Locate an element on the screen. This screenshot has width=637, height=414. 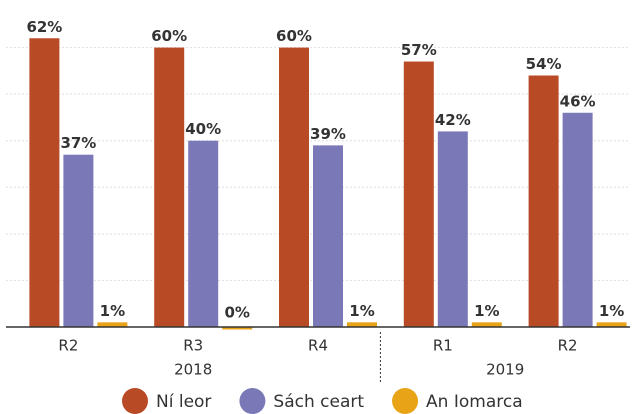
value-label: 62% is located at coordinates (44, 27).